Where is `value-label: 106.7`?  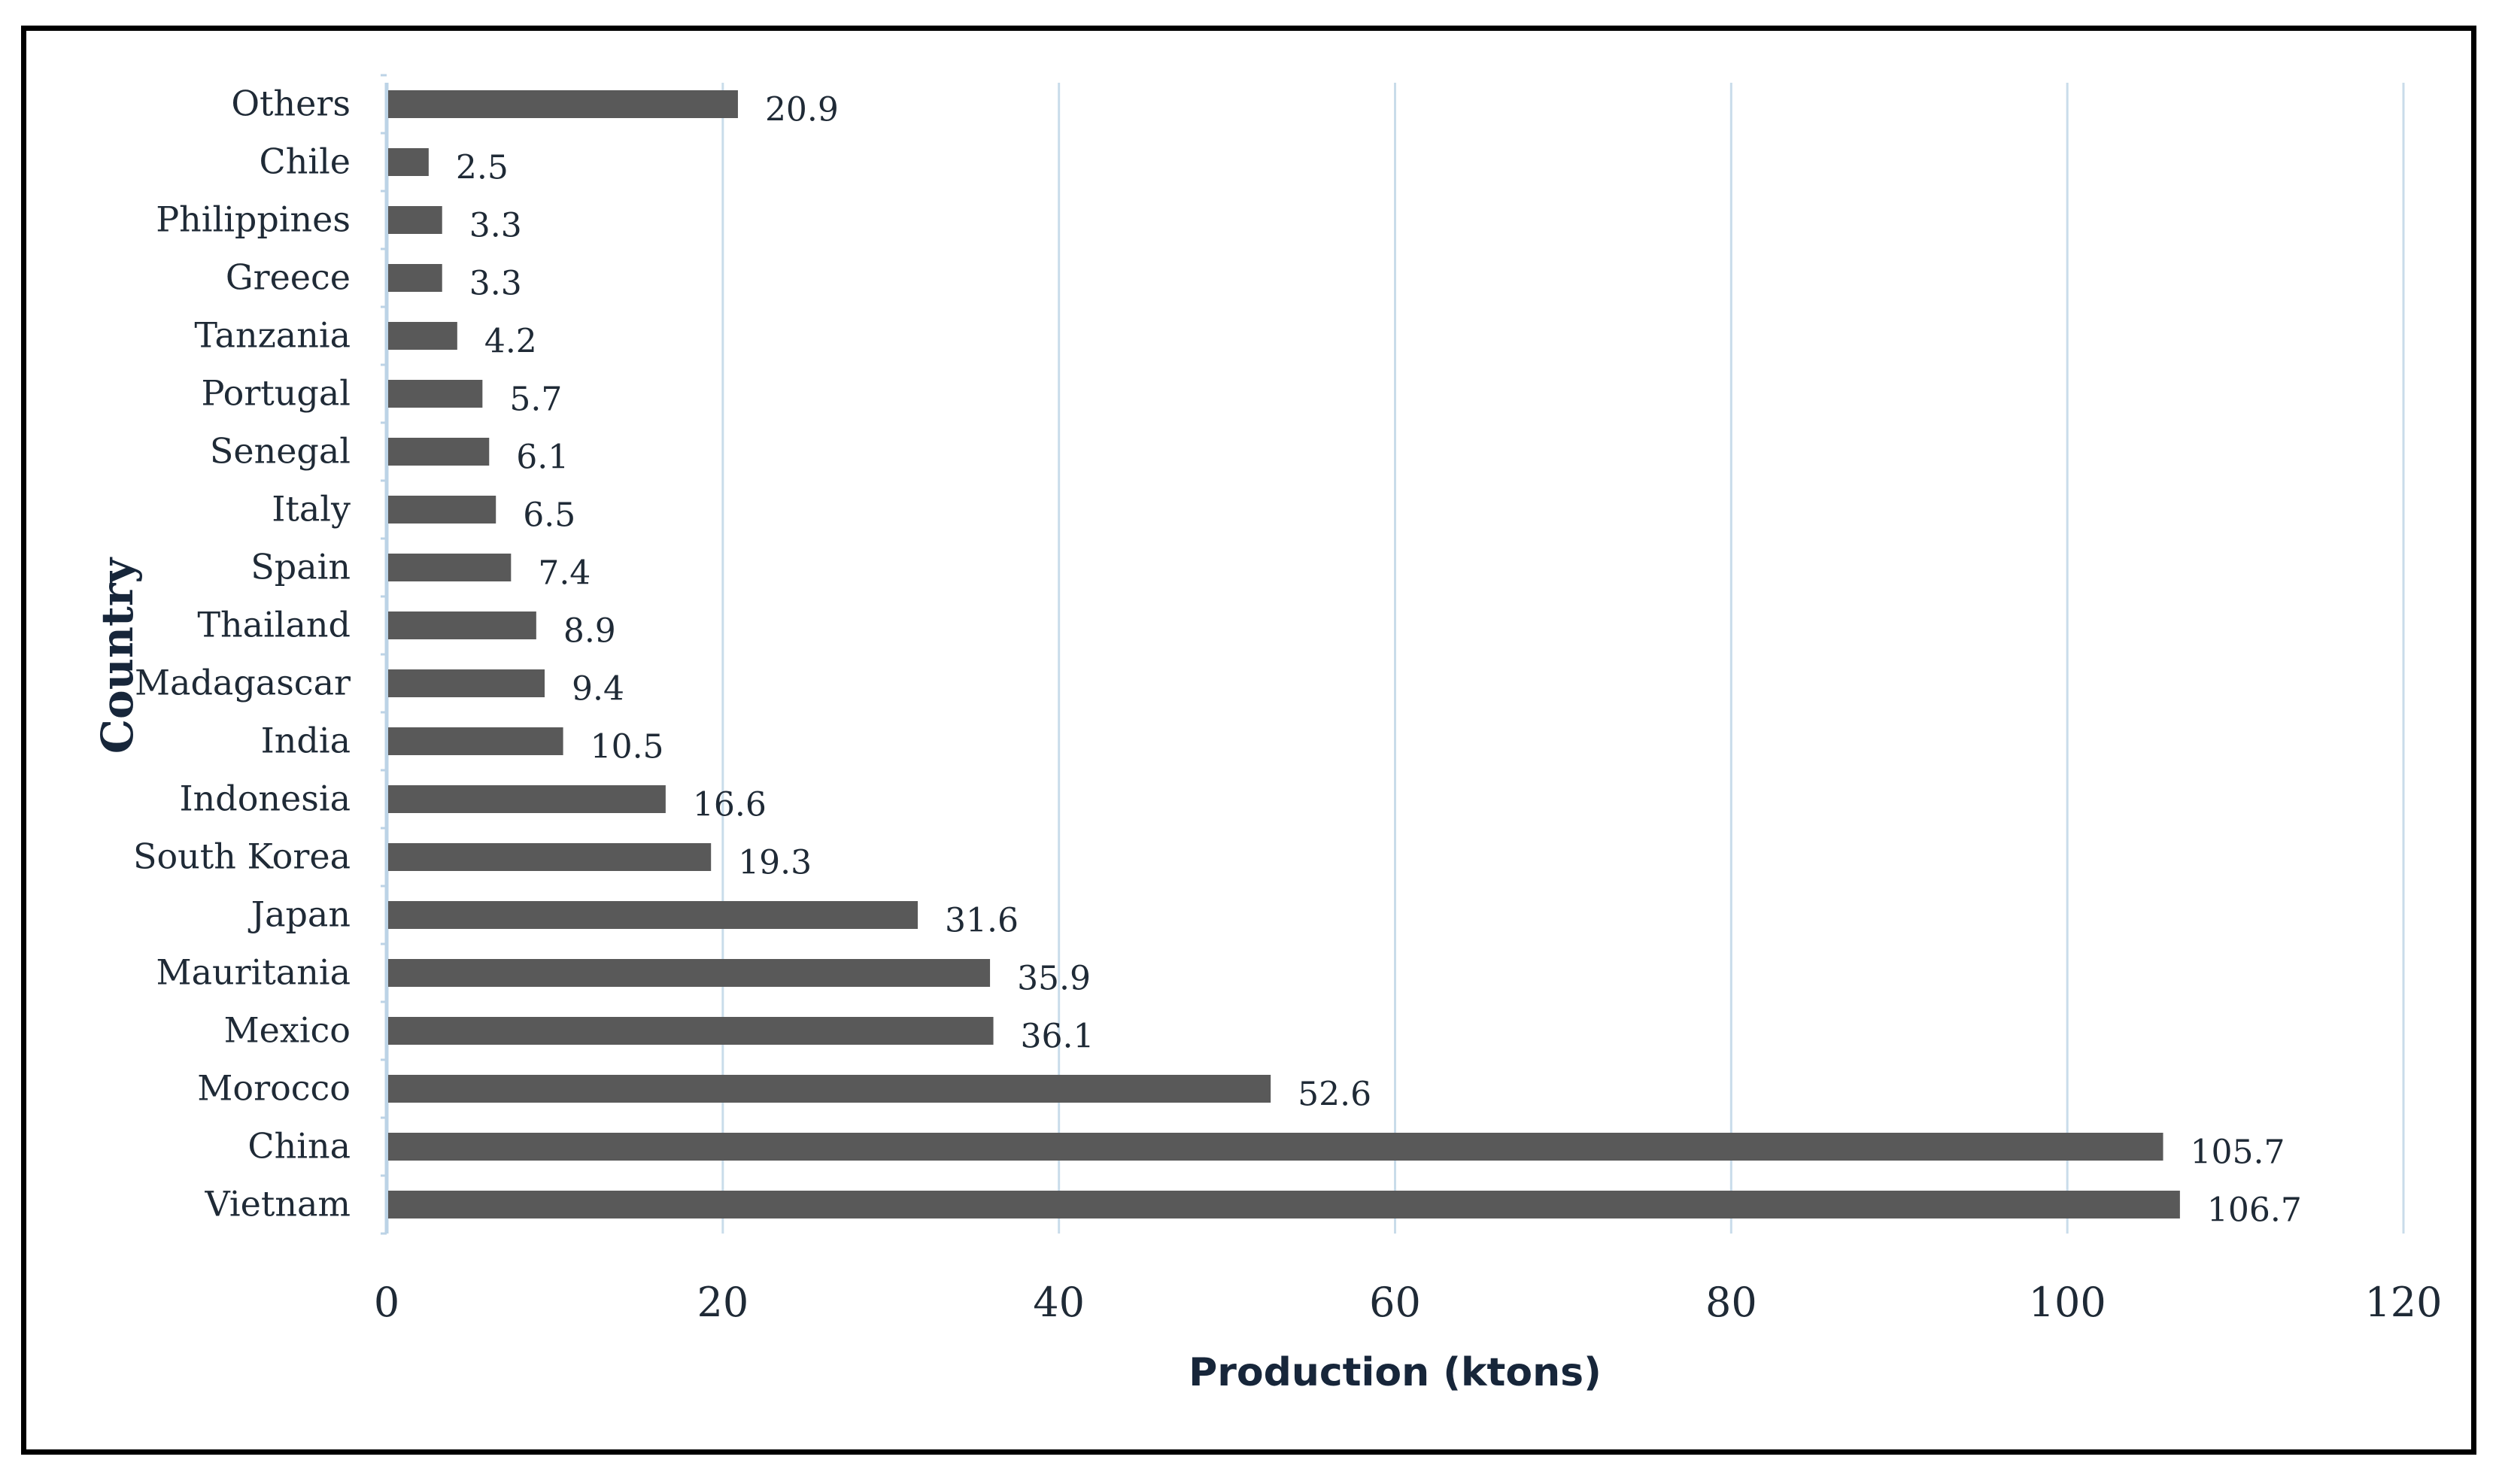
value-label: 106.7 is located at coordinates (2254, 1210).